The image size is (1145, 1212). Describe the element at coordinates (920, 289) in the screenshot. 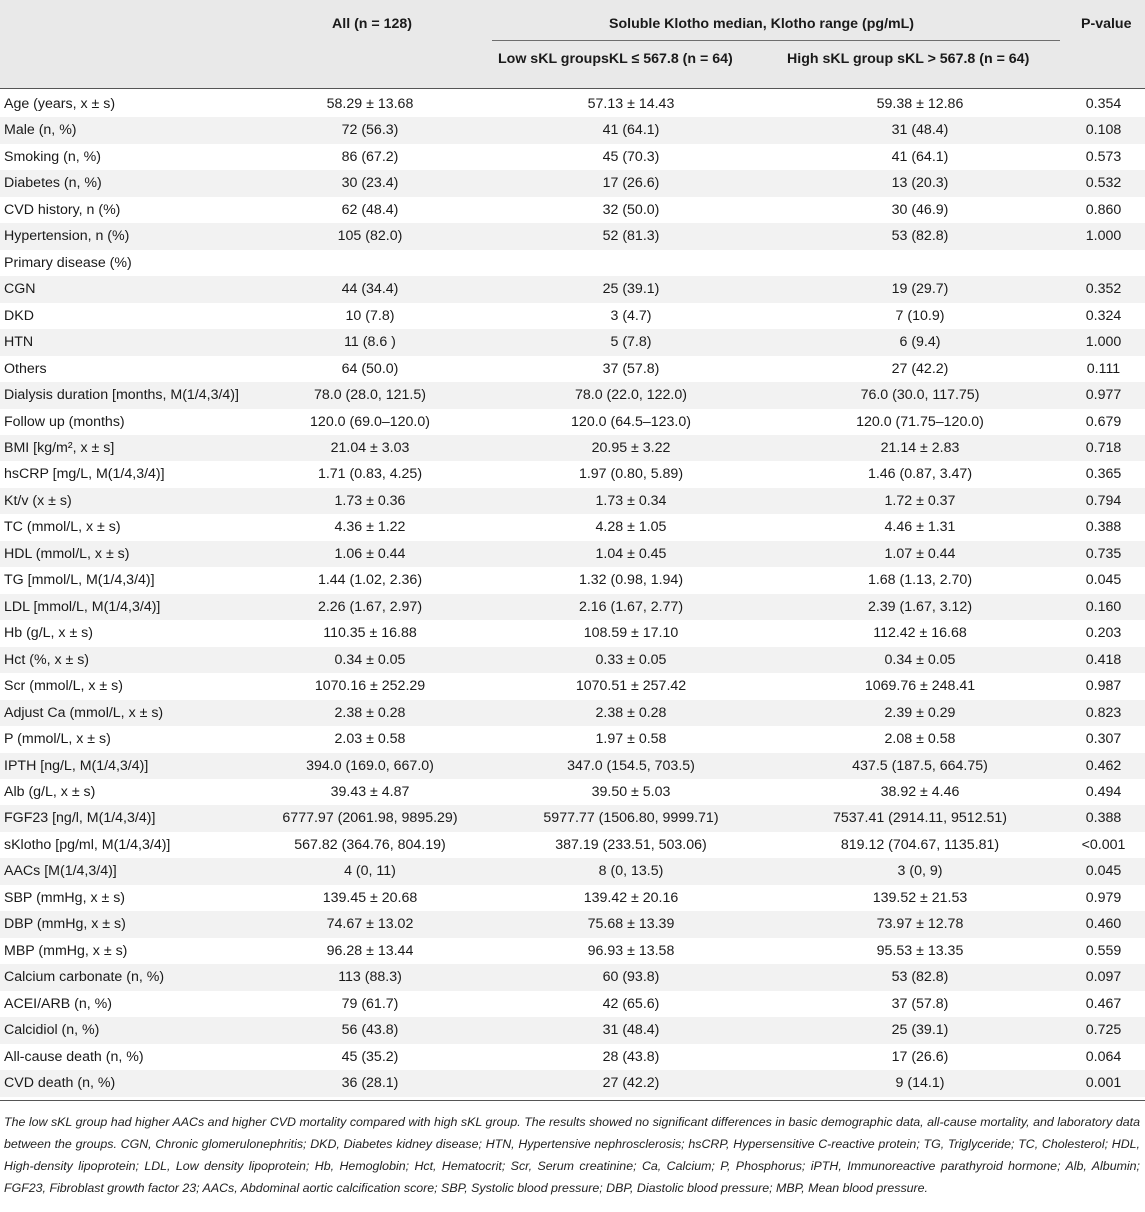

I see `cell-high-skl: 19 (29.7)` at that location.